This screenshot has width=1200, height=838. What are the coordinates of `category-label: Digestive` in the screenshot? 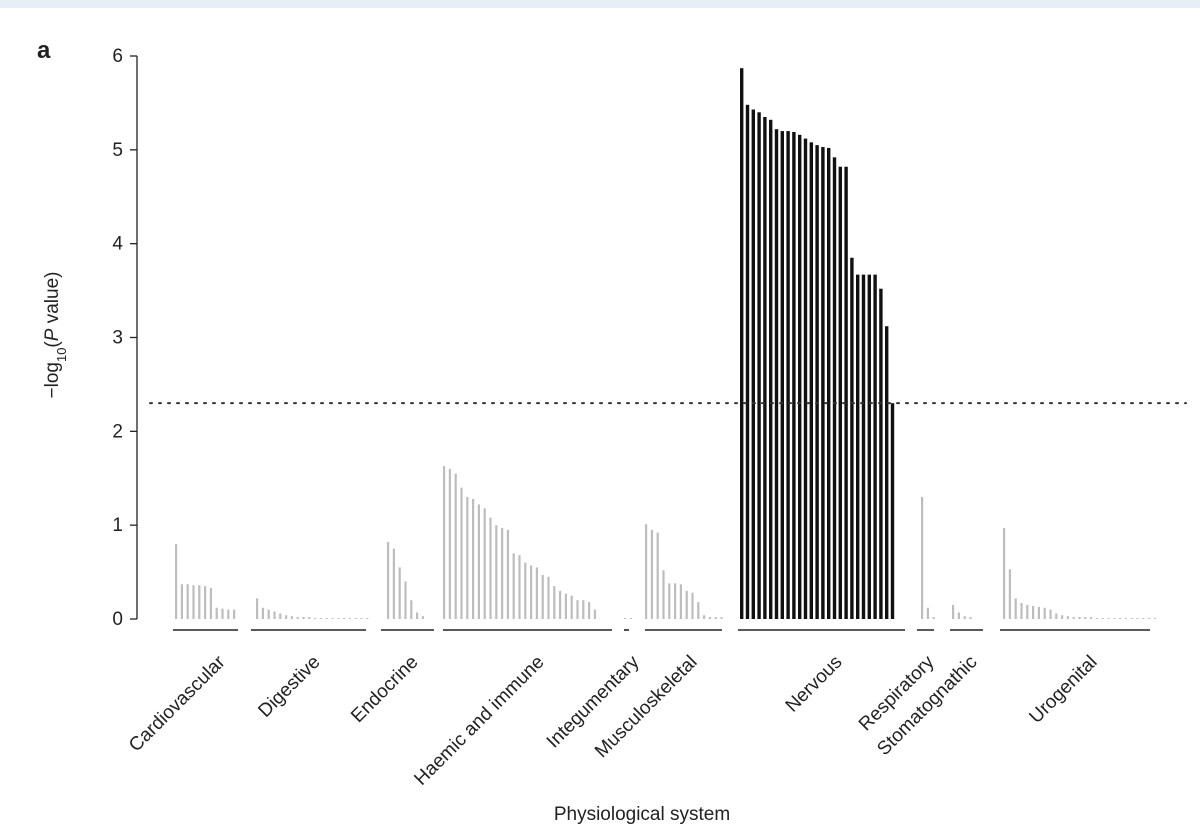 It's located at (289, 687).